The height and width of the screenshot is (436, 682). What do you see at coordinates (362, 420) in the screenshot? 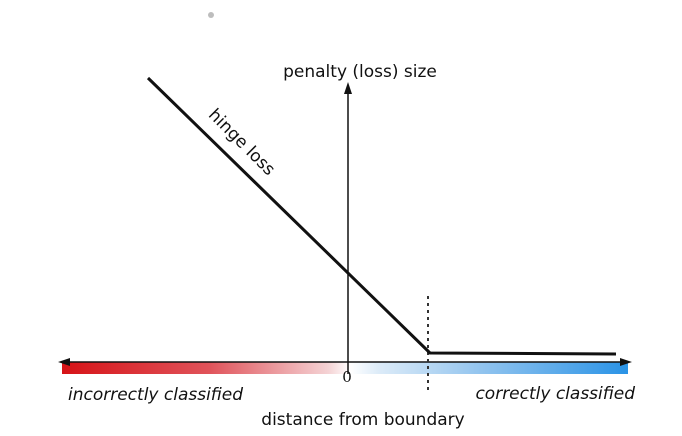
I see `x-axis-label: distance from boundary` at bounding box center [362, 420].